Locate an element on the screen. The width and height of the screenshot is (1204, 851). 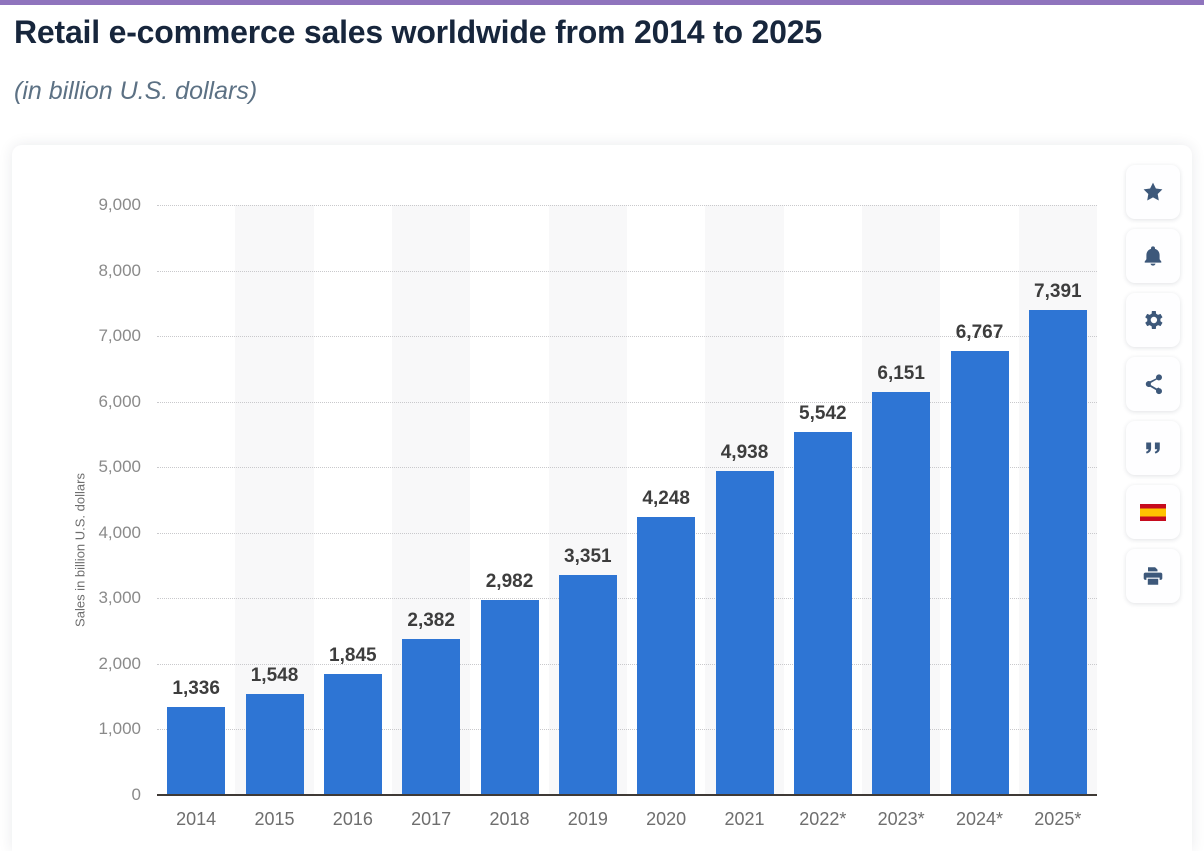
bar-value-label: 3,351 is located at coordinates (588, 557).